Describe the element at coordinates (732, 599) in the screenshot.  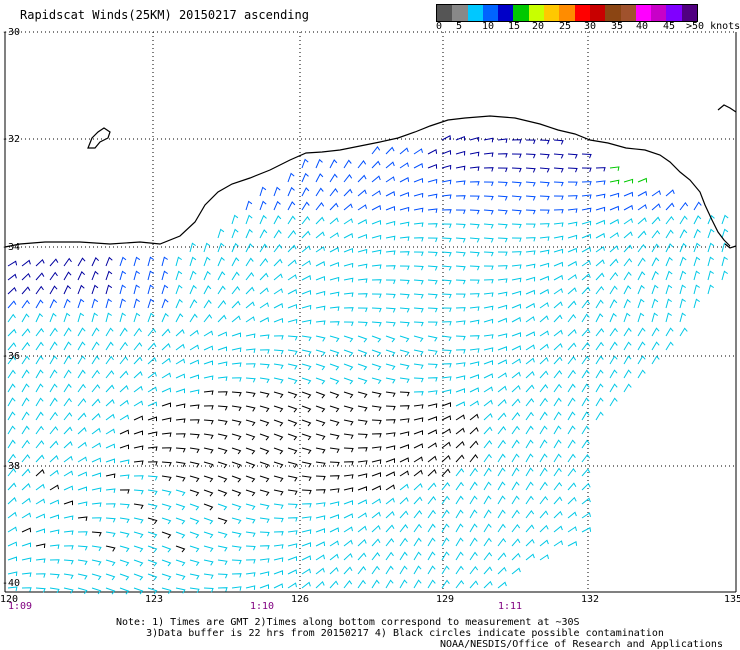
I see `longitude-label: 135` at that location.